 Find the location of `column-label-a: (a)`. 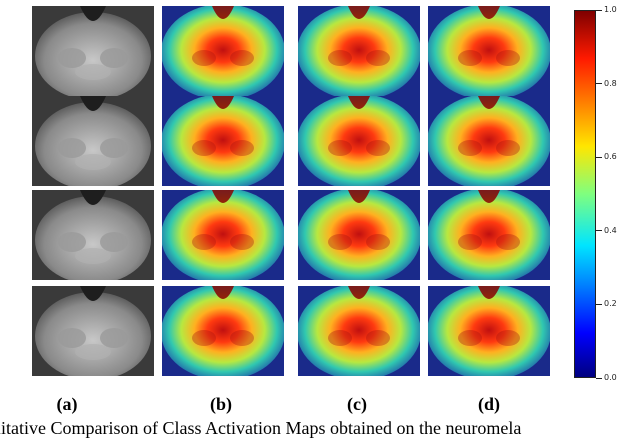

column-label-a: (a) is located at coordinates (67, 404).